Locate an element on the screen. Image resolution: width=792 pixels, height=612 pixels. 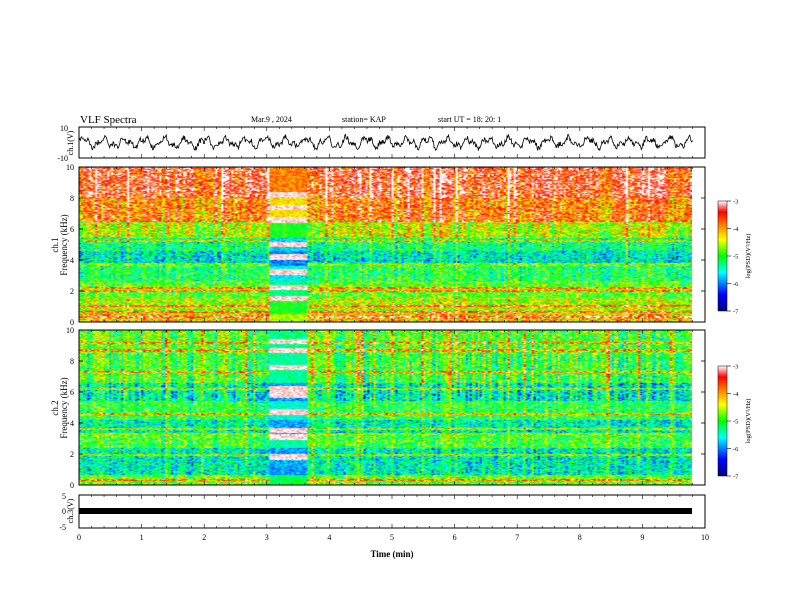
ch3-waveform-panel: ch.3(V) 5 0 -5 is located at coordinates (382, 512).